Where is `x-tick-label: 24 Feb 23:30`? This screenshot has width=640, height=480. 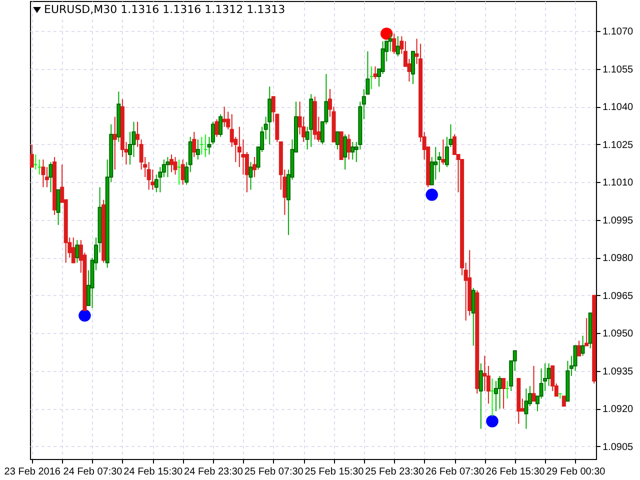
x-tick-label: 24 Feb 23:30 is located at coordinates (214, 472).